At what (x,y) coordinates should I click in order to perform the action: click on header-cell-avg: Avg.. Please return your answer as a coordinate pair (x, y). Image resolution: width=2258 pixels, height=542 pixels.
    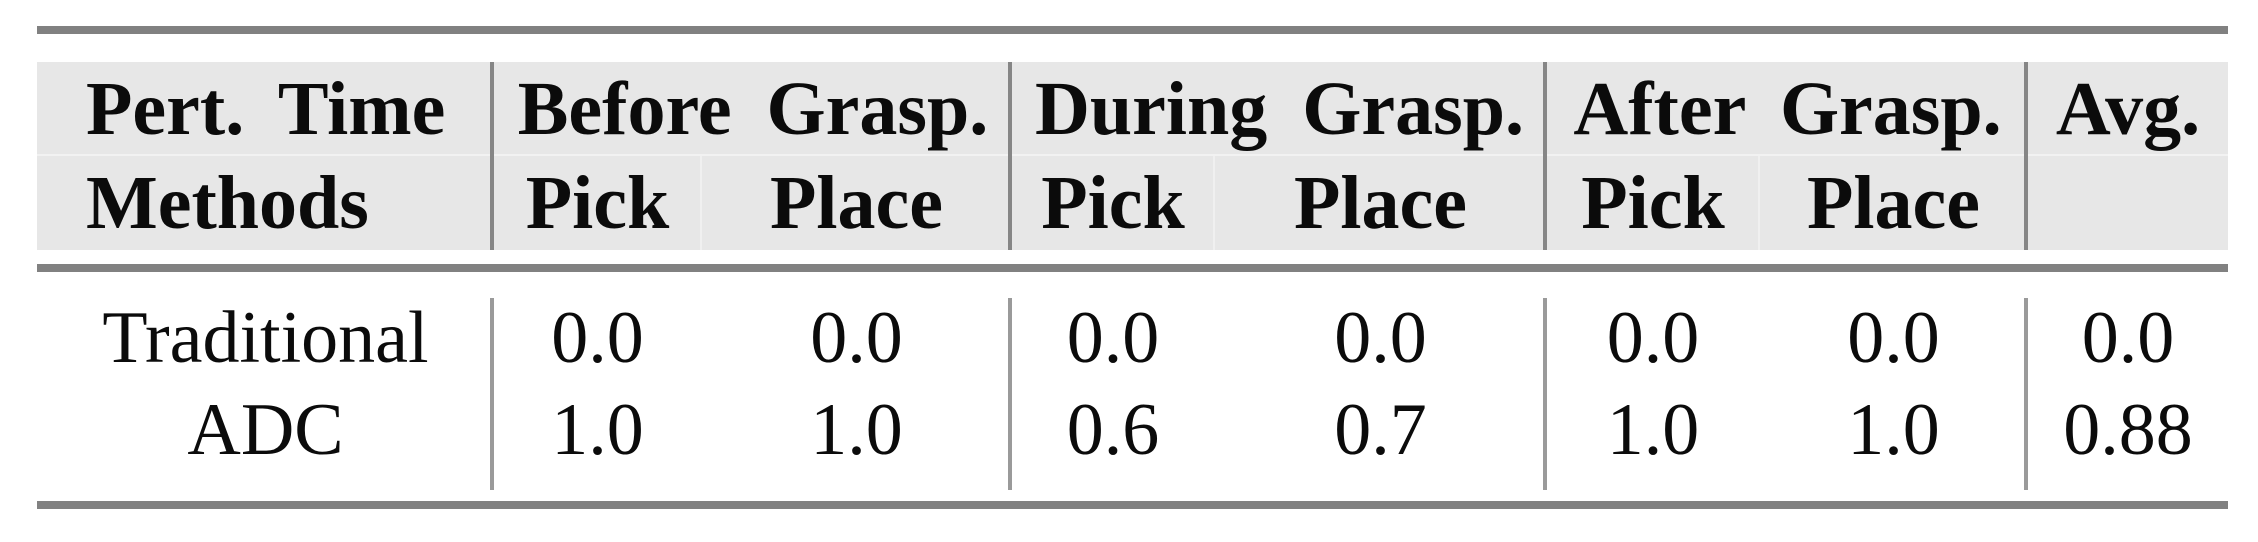
    Looking at the image, I should click on (2128, 156).